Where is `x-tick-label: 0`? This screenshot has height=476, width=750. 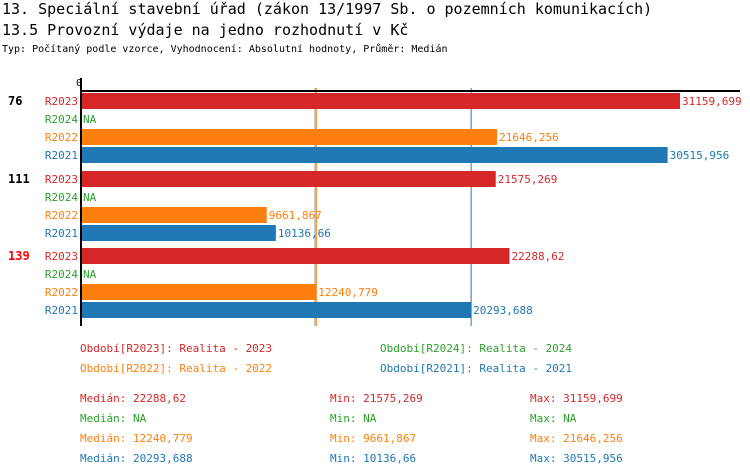 x-tick-label: 0 is located at coordinates (79, 83).